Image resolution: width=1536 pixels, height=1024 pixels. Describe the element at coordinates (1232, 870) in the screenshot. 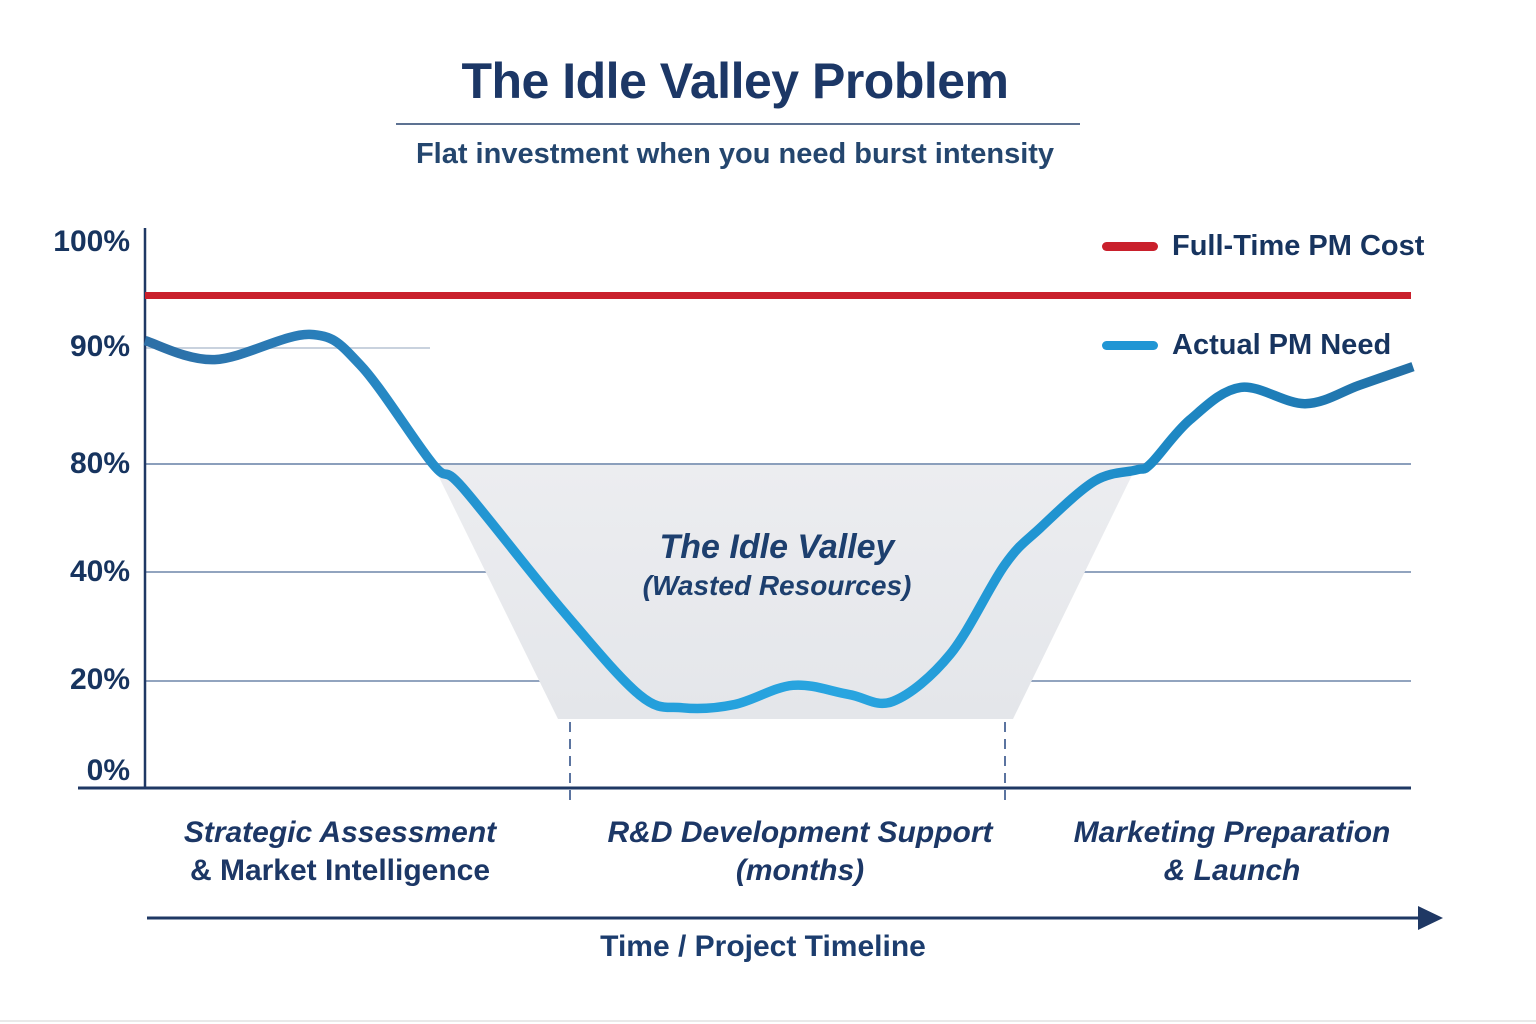

I see `phase-line2: & Launch` at that location.